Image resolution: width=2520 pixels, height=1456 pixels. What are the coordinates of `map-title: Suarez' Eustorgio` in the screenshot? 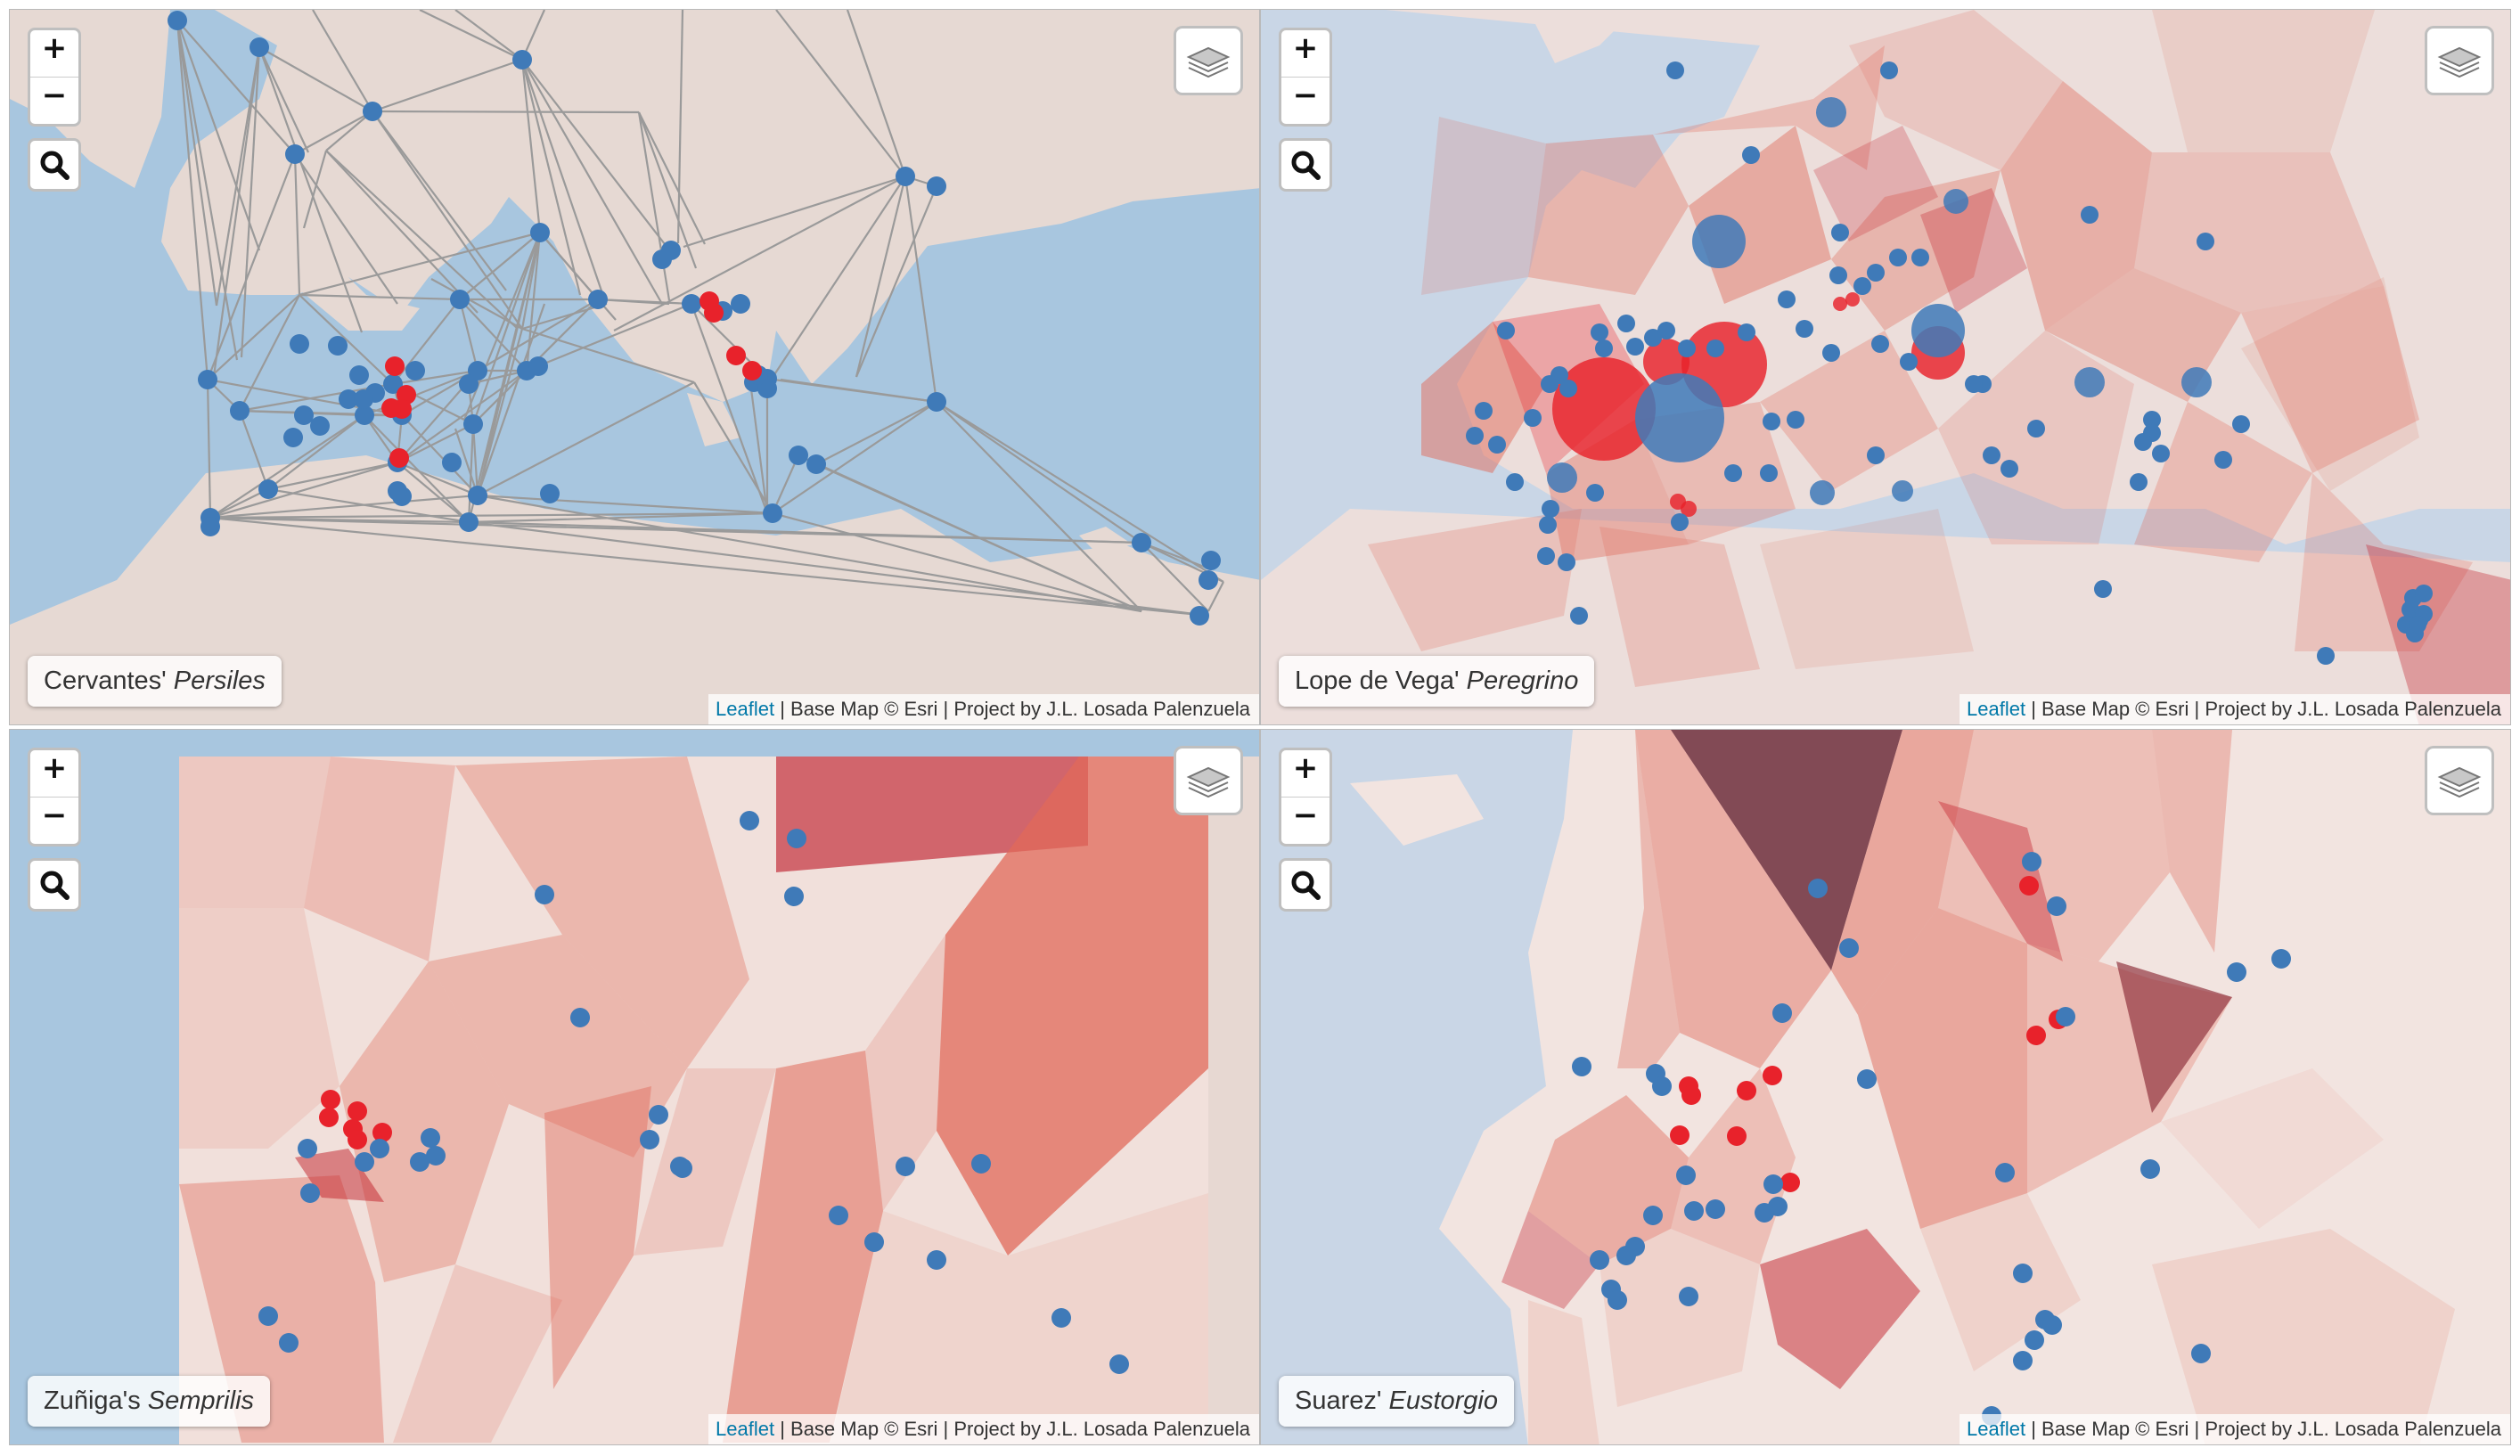 It's located at (1396, 1402).